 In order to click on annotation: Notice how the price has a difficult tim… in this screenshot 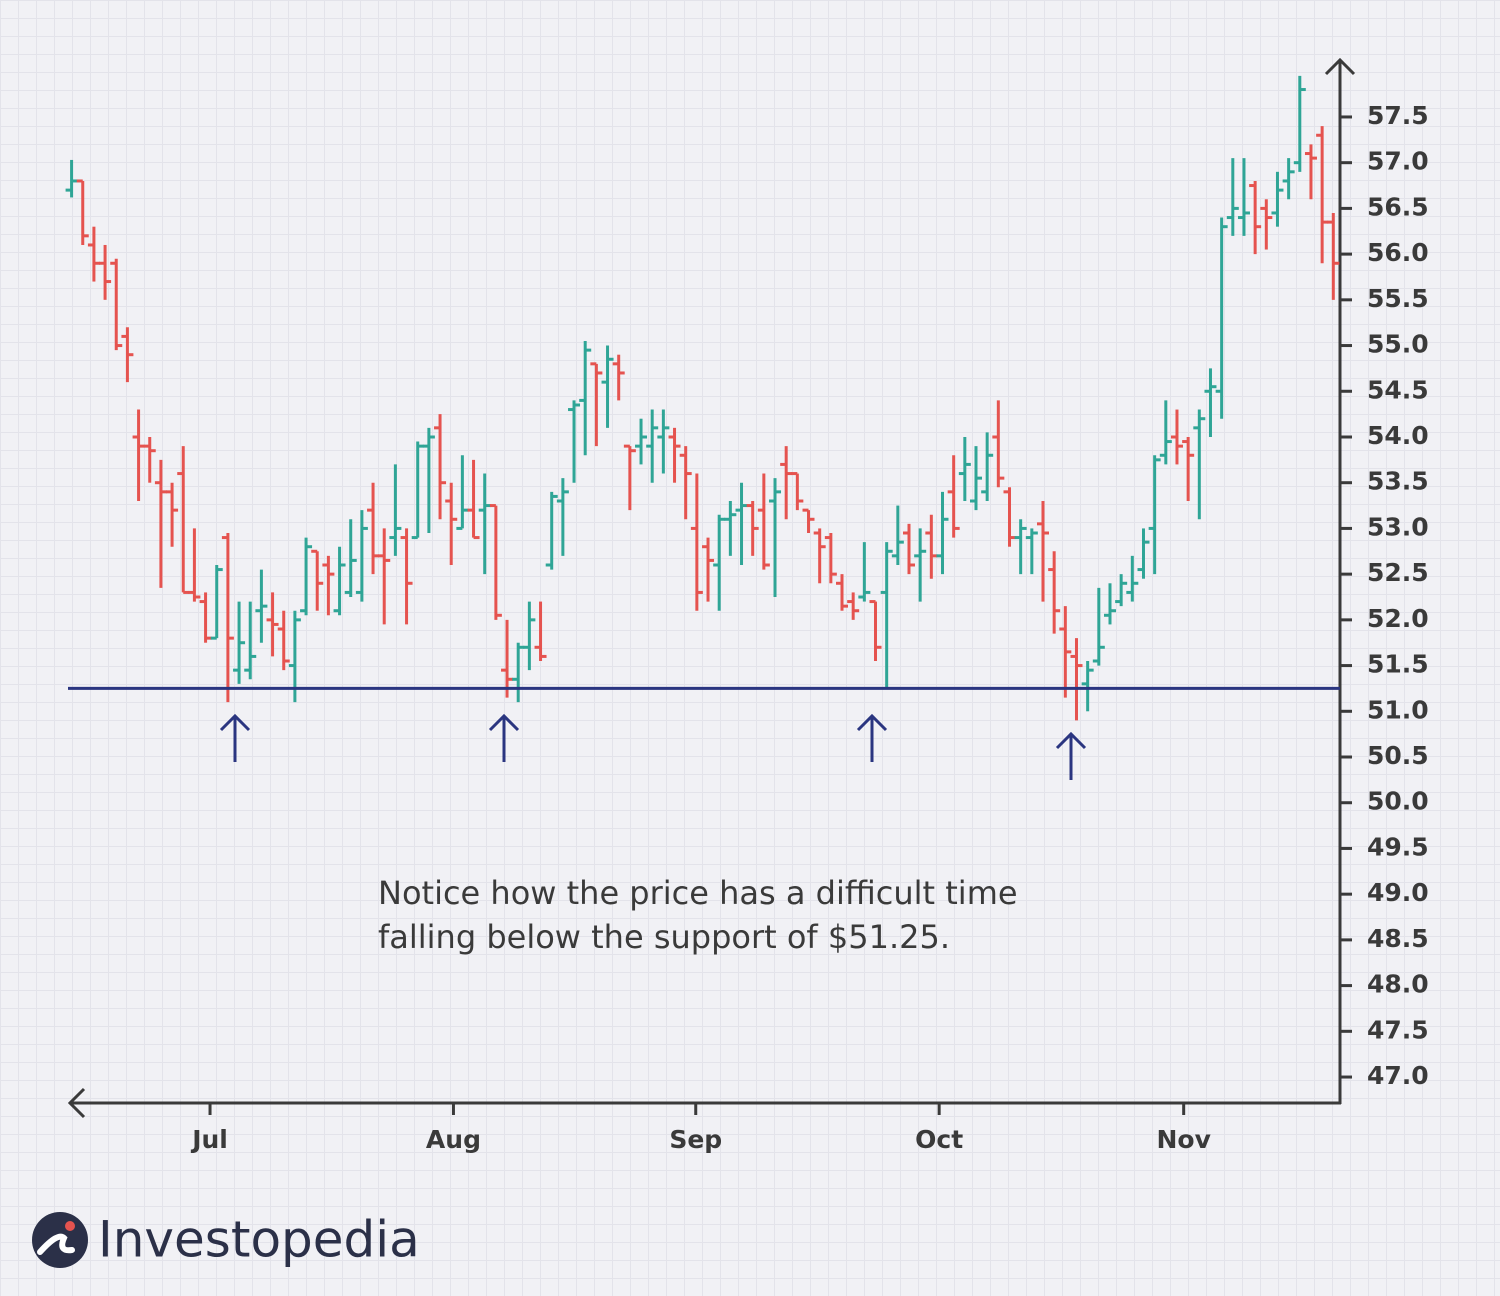, I will do `click(698, 893)`.